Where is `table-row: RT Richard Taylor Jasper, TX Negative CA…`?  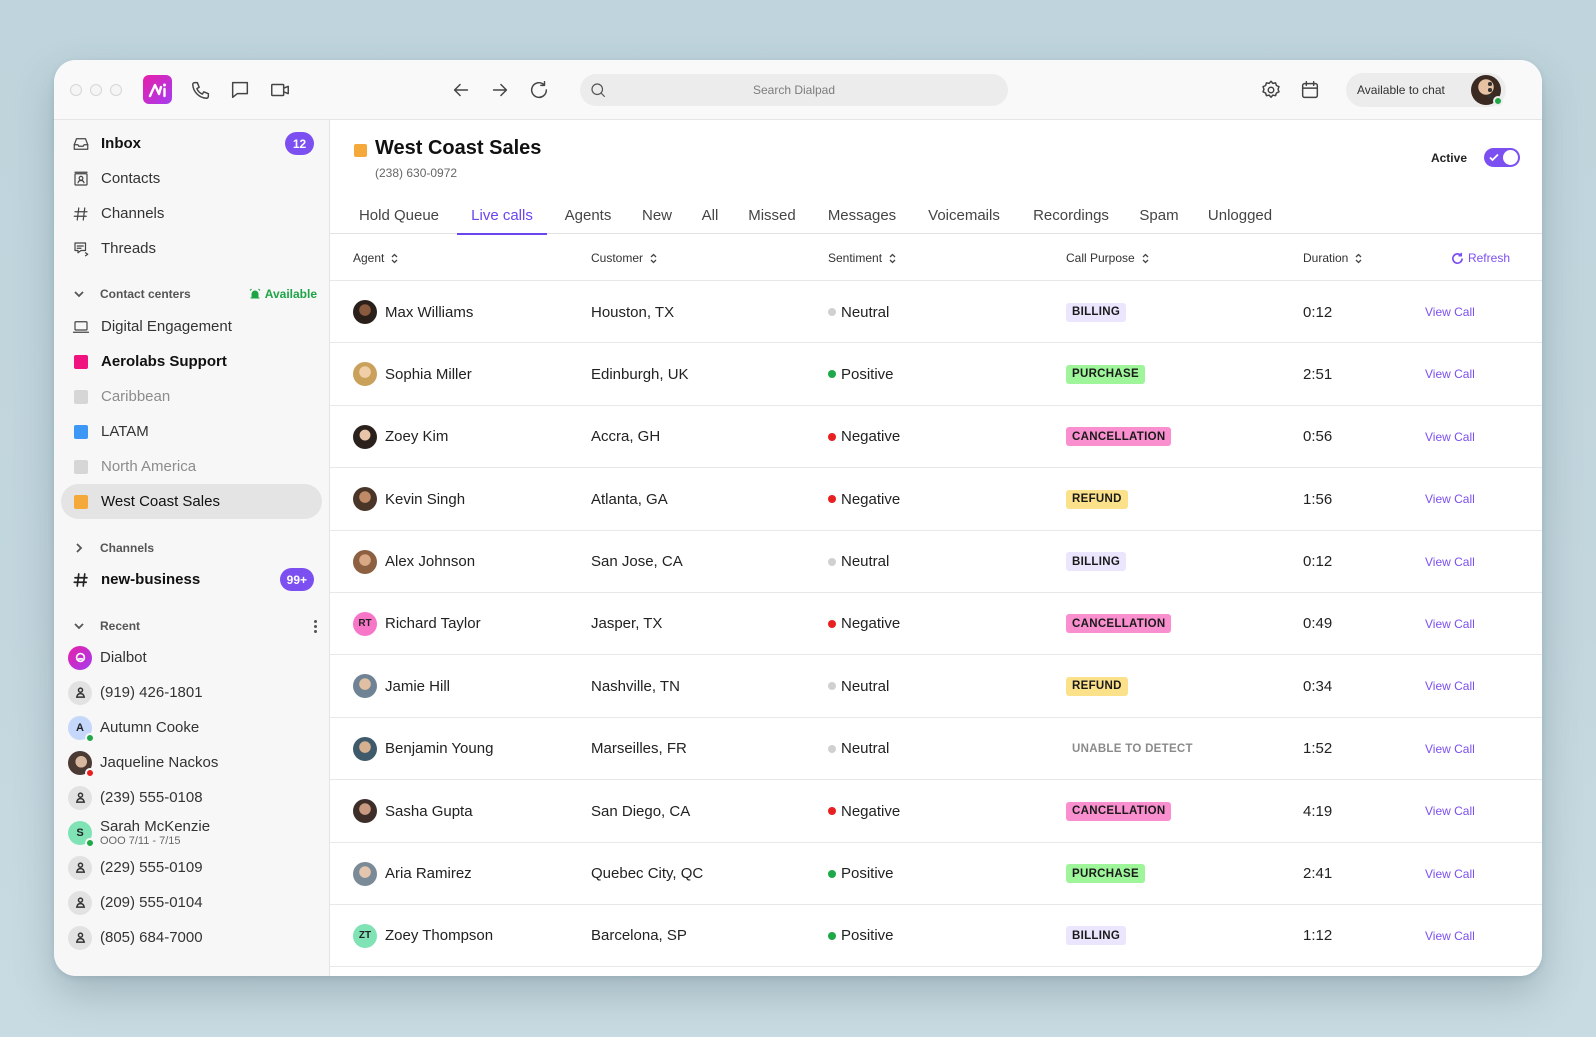
table-row: RT Richard Taylor Jasper, TX Negative CA… is located at coordinates (936, 624).